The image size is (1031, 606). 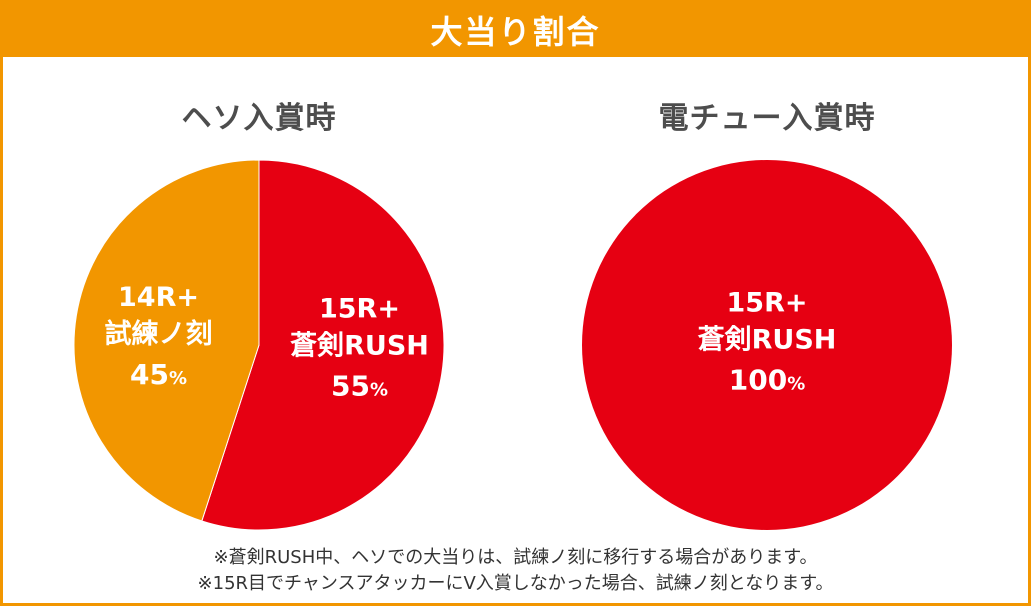 I want to click on pie-value-denchu-0: 100%, so click(x=767, y=380).